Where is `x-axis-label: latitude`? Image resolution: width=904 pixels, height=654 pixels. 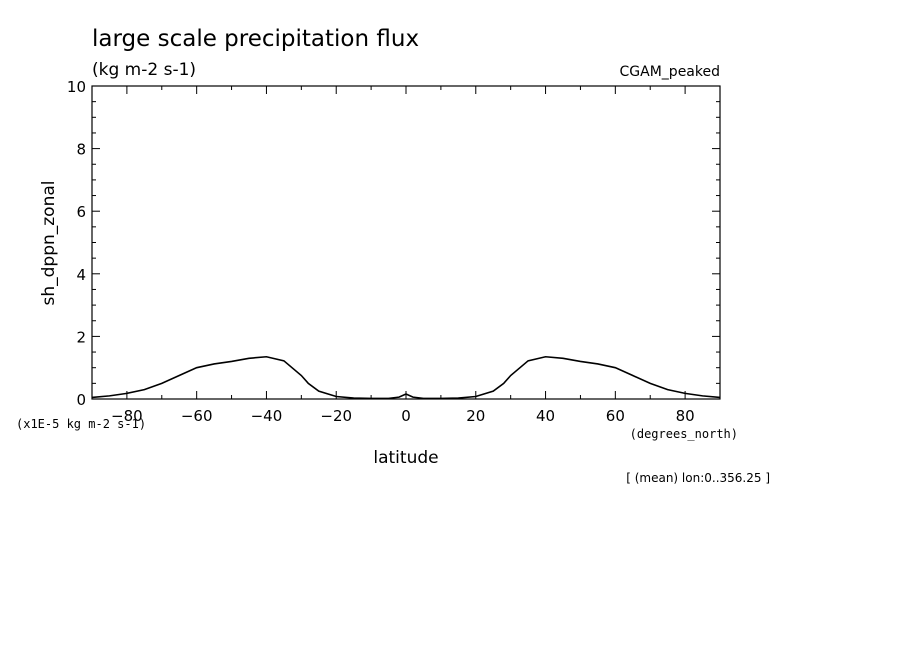 x-axis-label: latitude is located at coordinates (405, 458).